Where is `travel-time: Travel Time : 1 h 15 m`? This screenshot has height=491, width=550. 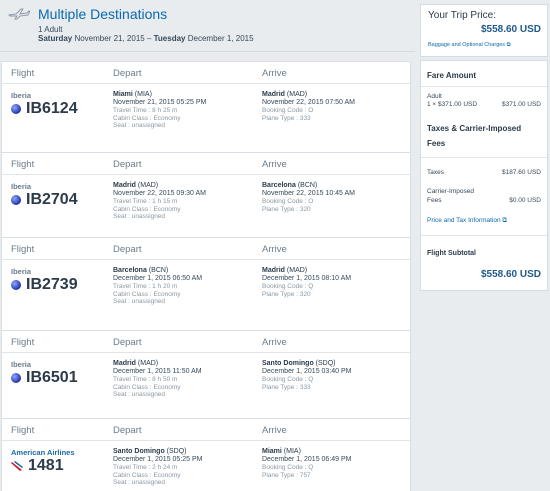
travel-time: Travel Time : 1 h 15 m is located at coordinates (145, 202).